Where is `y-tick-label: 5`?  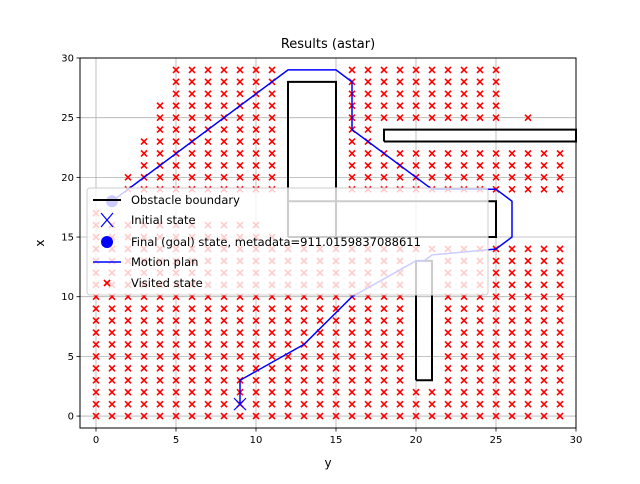 y-tick-label: 5 is located at coordinates (71, 357).